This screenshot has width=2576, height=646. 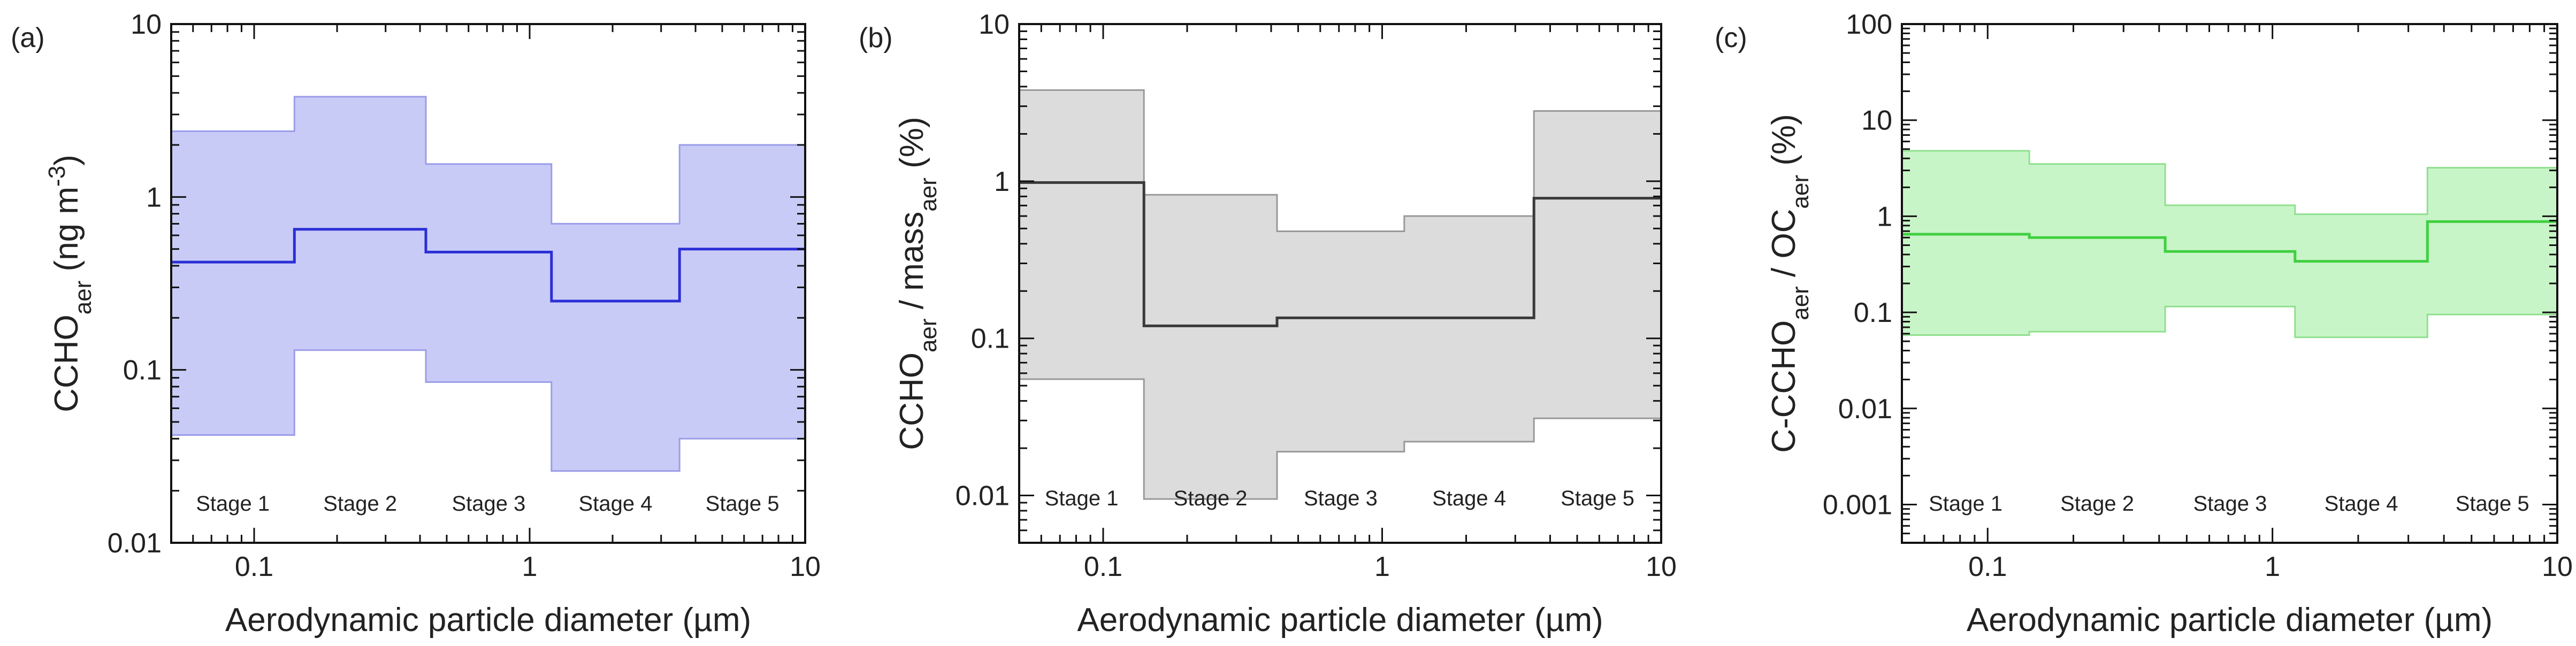 I want to click on y-axis-label: CCHOaer / massaer (%), so click(x=917, y=283).